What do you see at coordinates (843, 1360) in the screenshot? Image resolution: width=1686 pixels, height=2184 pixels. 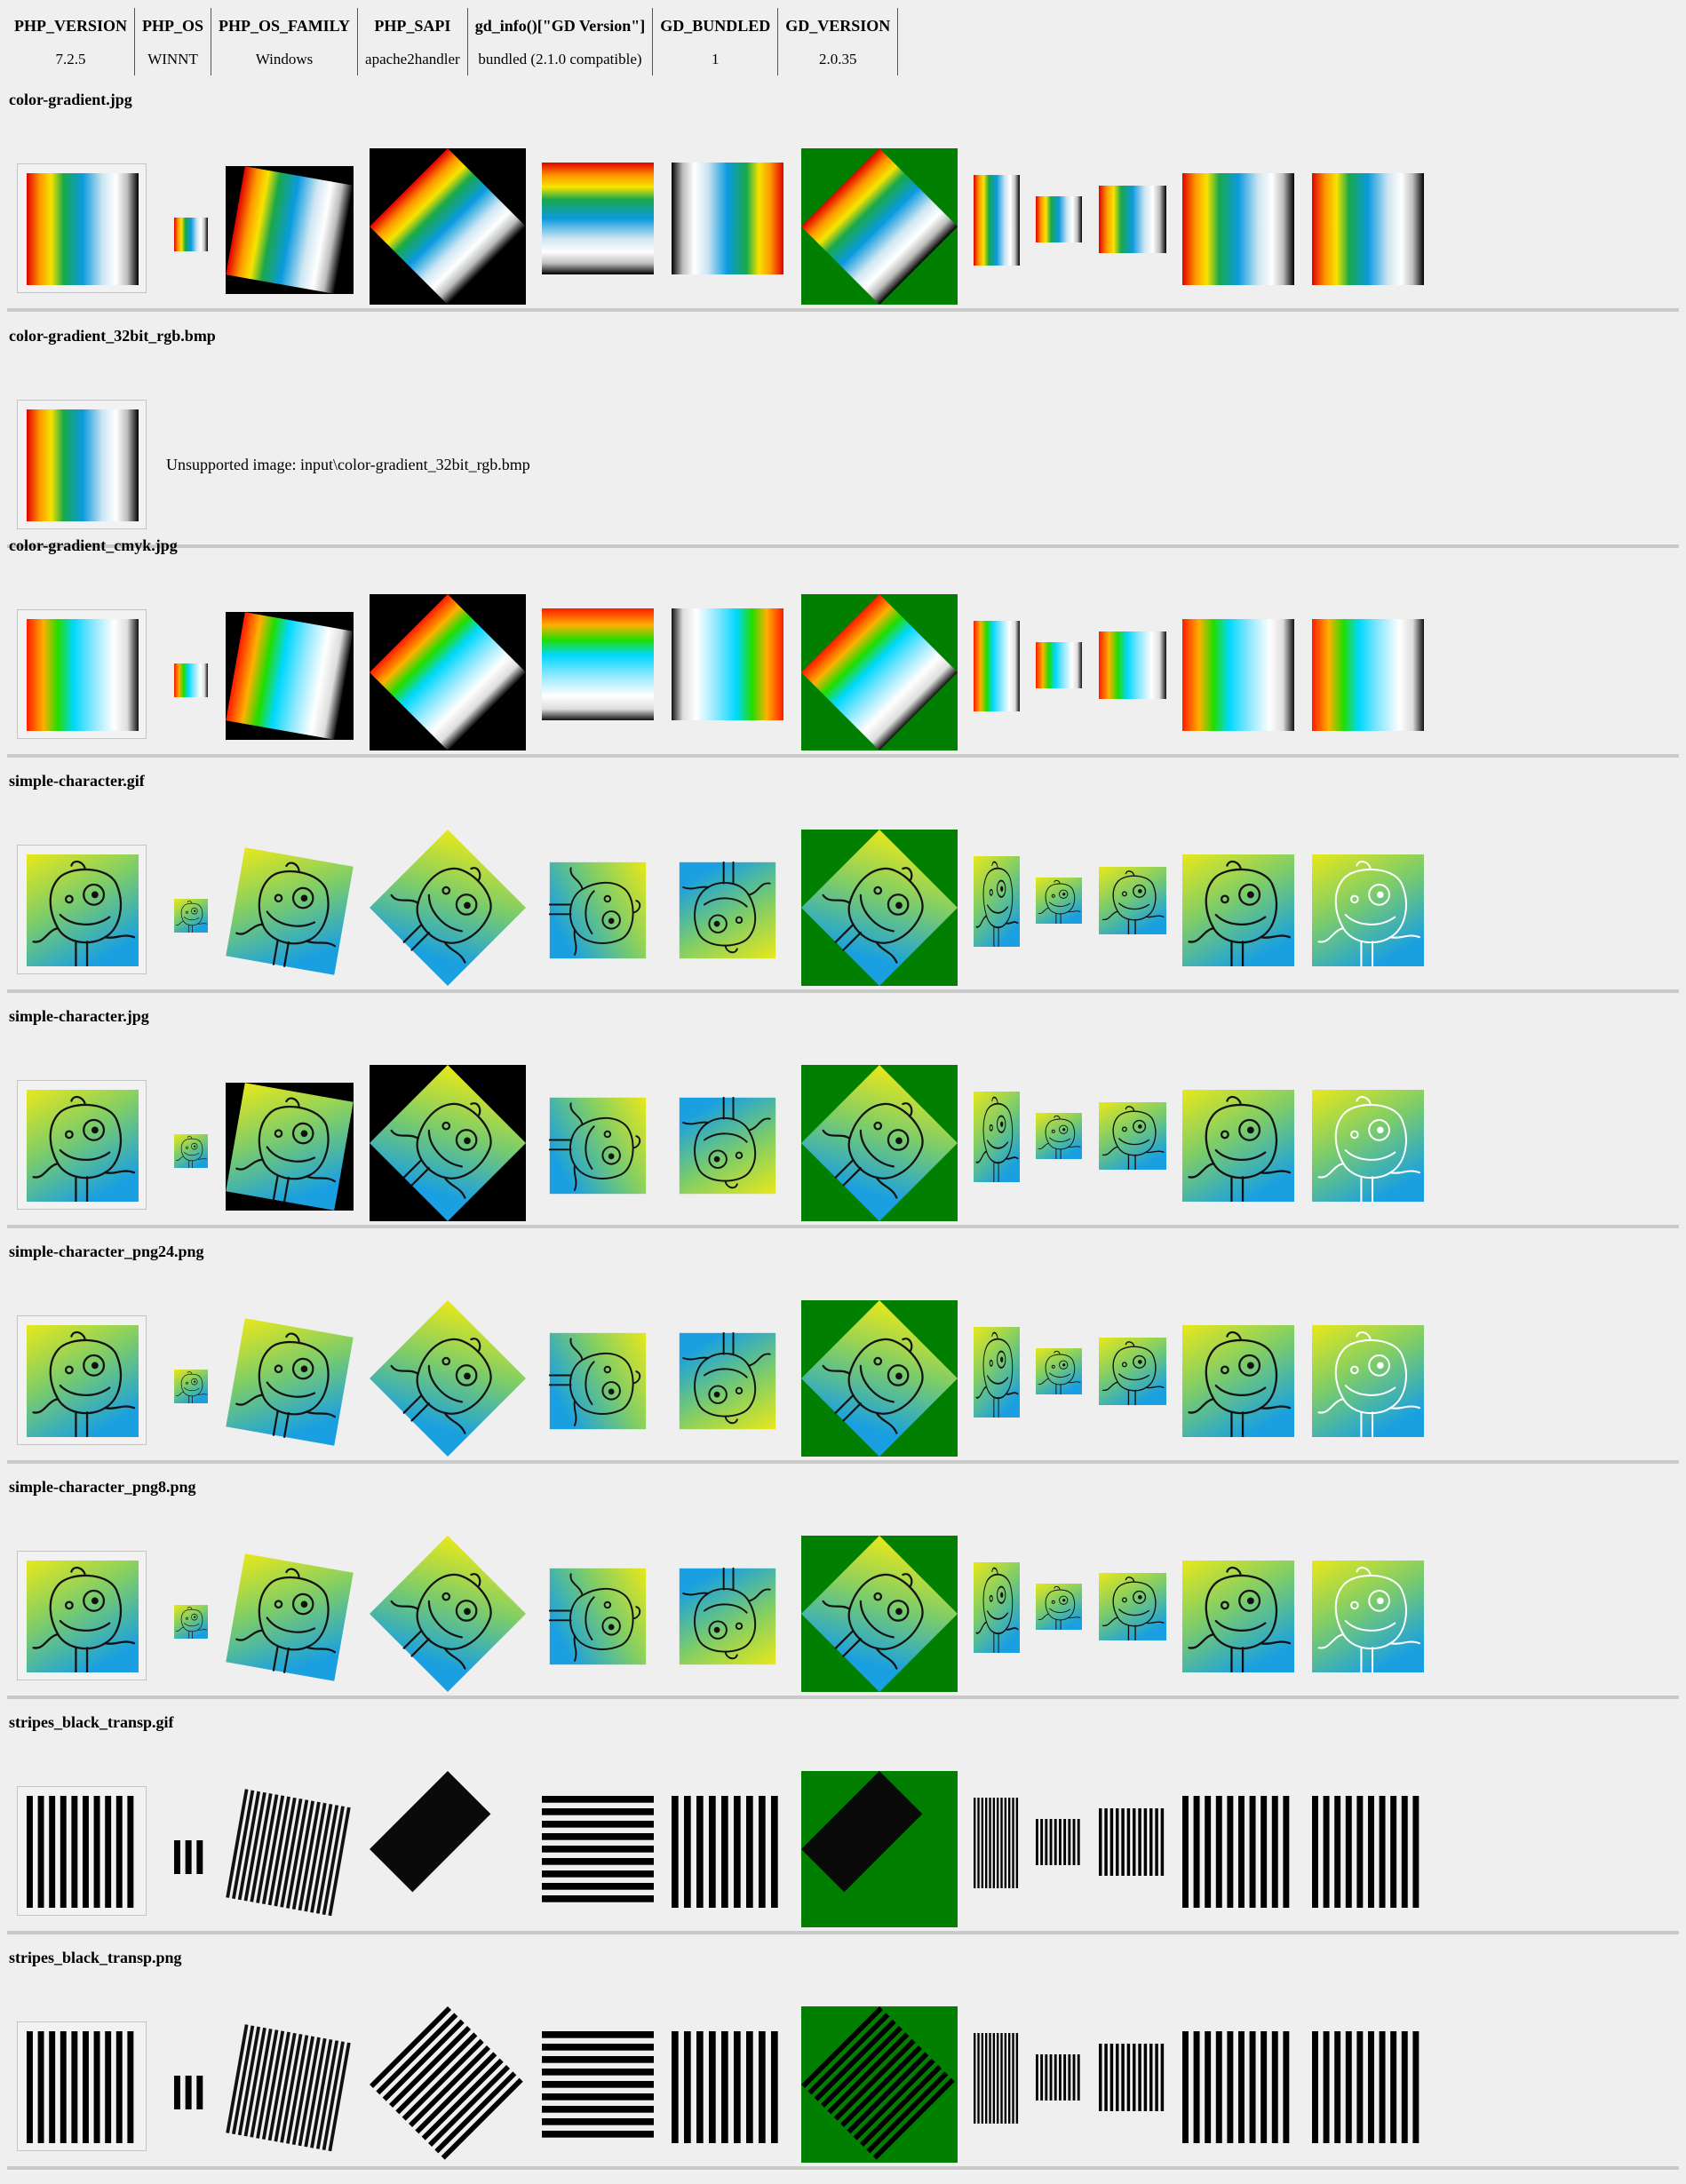 I see `image-section: simple-character_png24.png` at bounding box center [843, 1360].